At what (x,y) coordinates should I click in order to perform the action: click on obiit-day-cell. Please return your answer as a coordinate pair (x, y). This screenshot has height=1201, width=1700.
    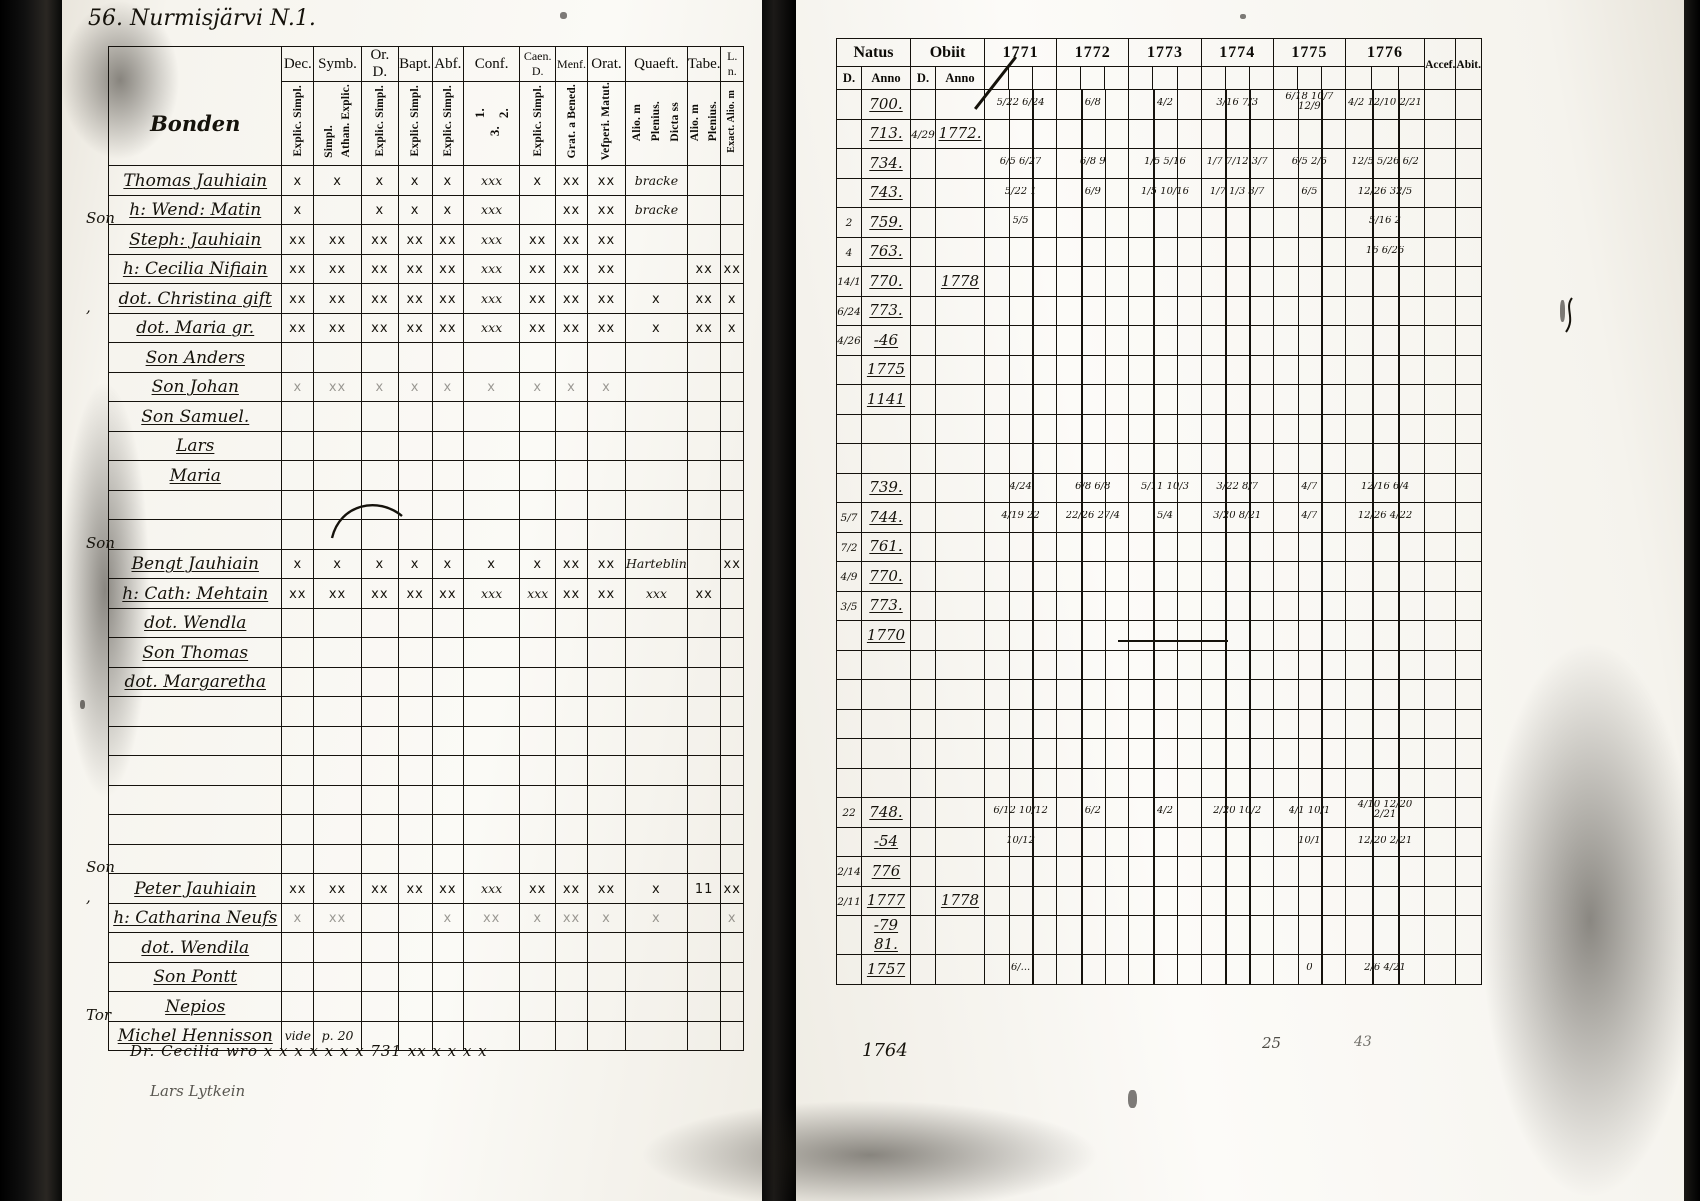
    Looking at the image, I should click on (923, 635).